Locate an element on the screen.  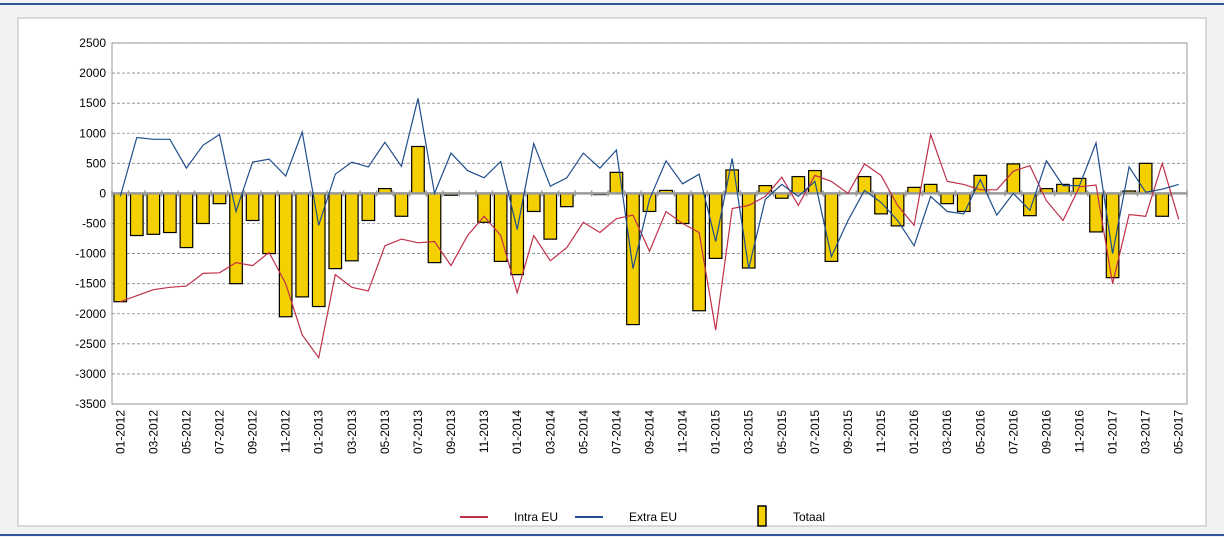
x-tick-label: 05-2014 is located at coordinates (583, 432).